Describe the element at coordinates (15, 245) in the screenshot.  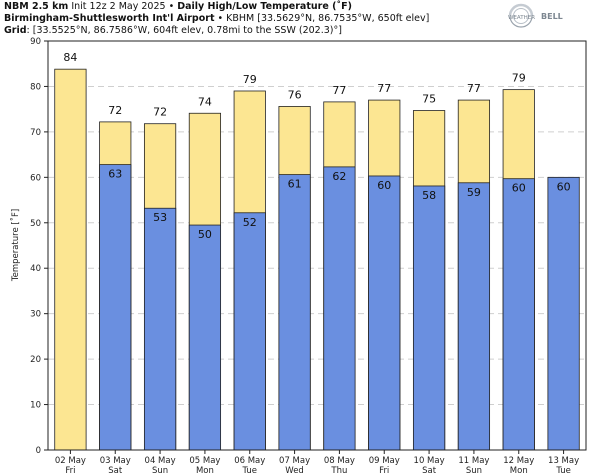
I see `y-axis-label: Temperature [˚F]` at that location.